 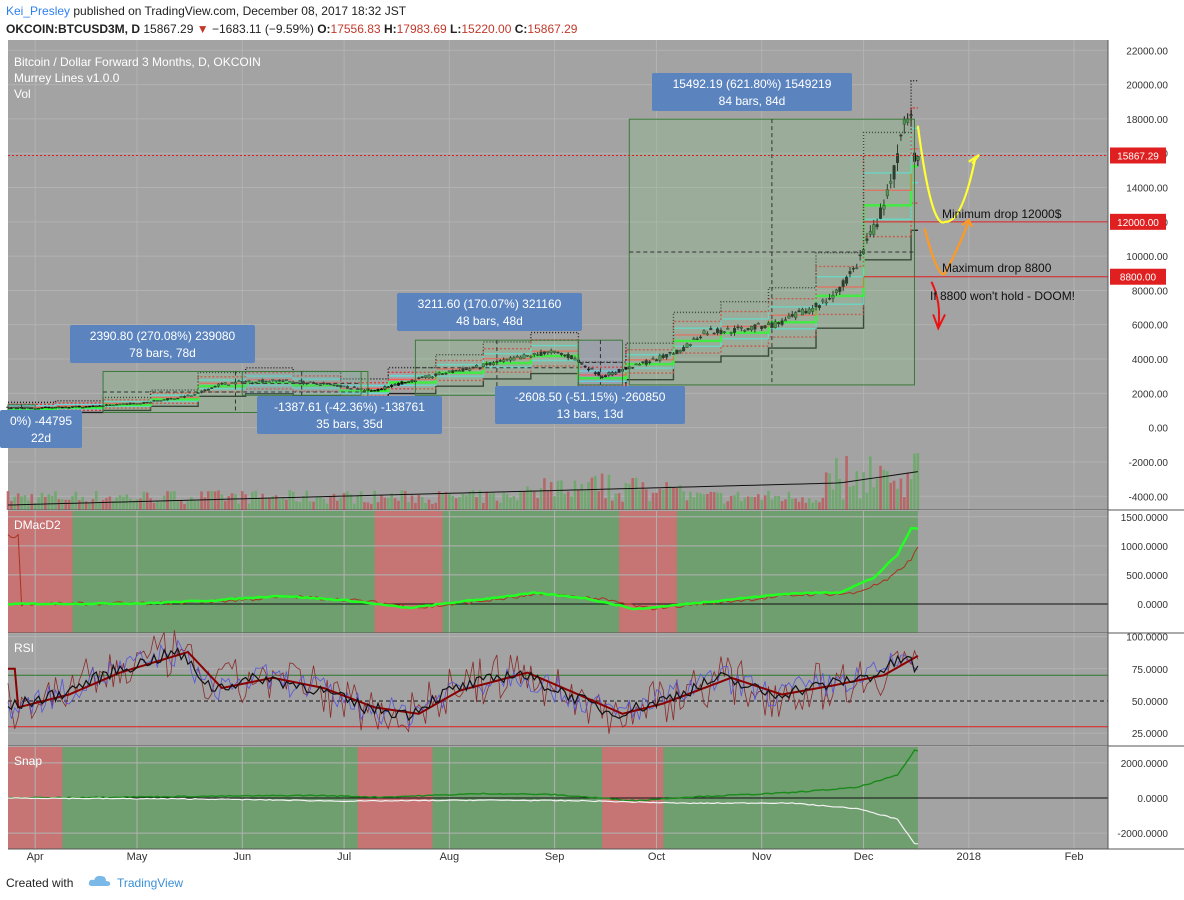 What do you see at coordinates (1138, 221) in the screenshot?
I see `level-badge` at bounding box center [1138, 221].